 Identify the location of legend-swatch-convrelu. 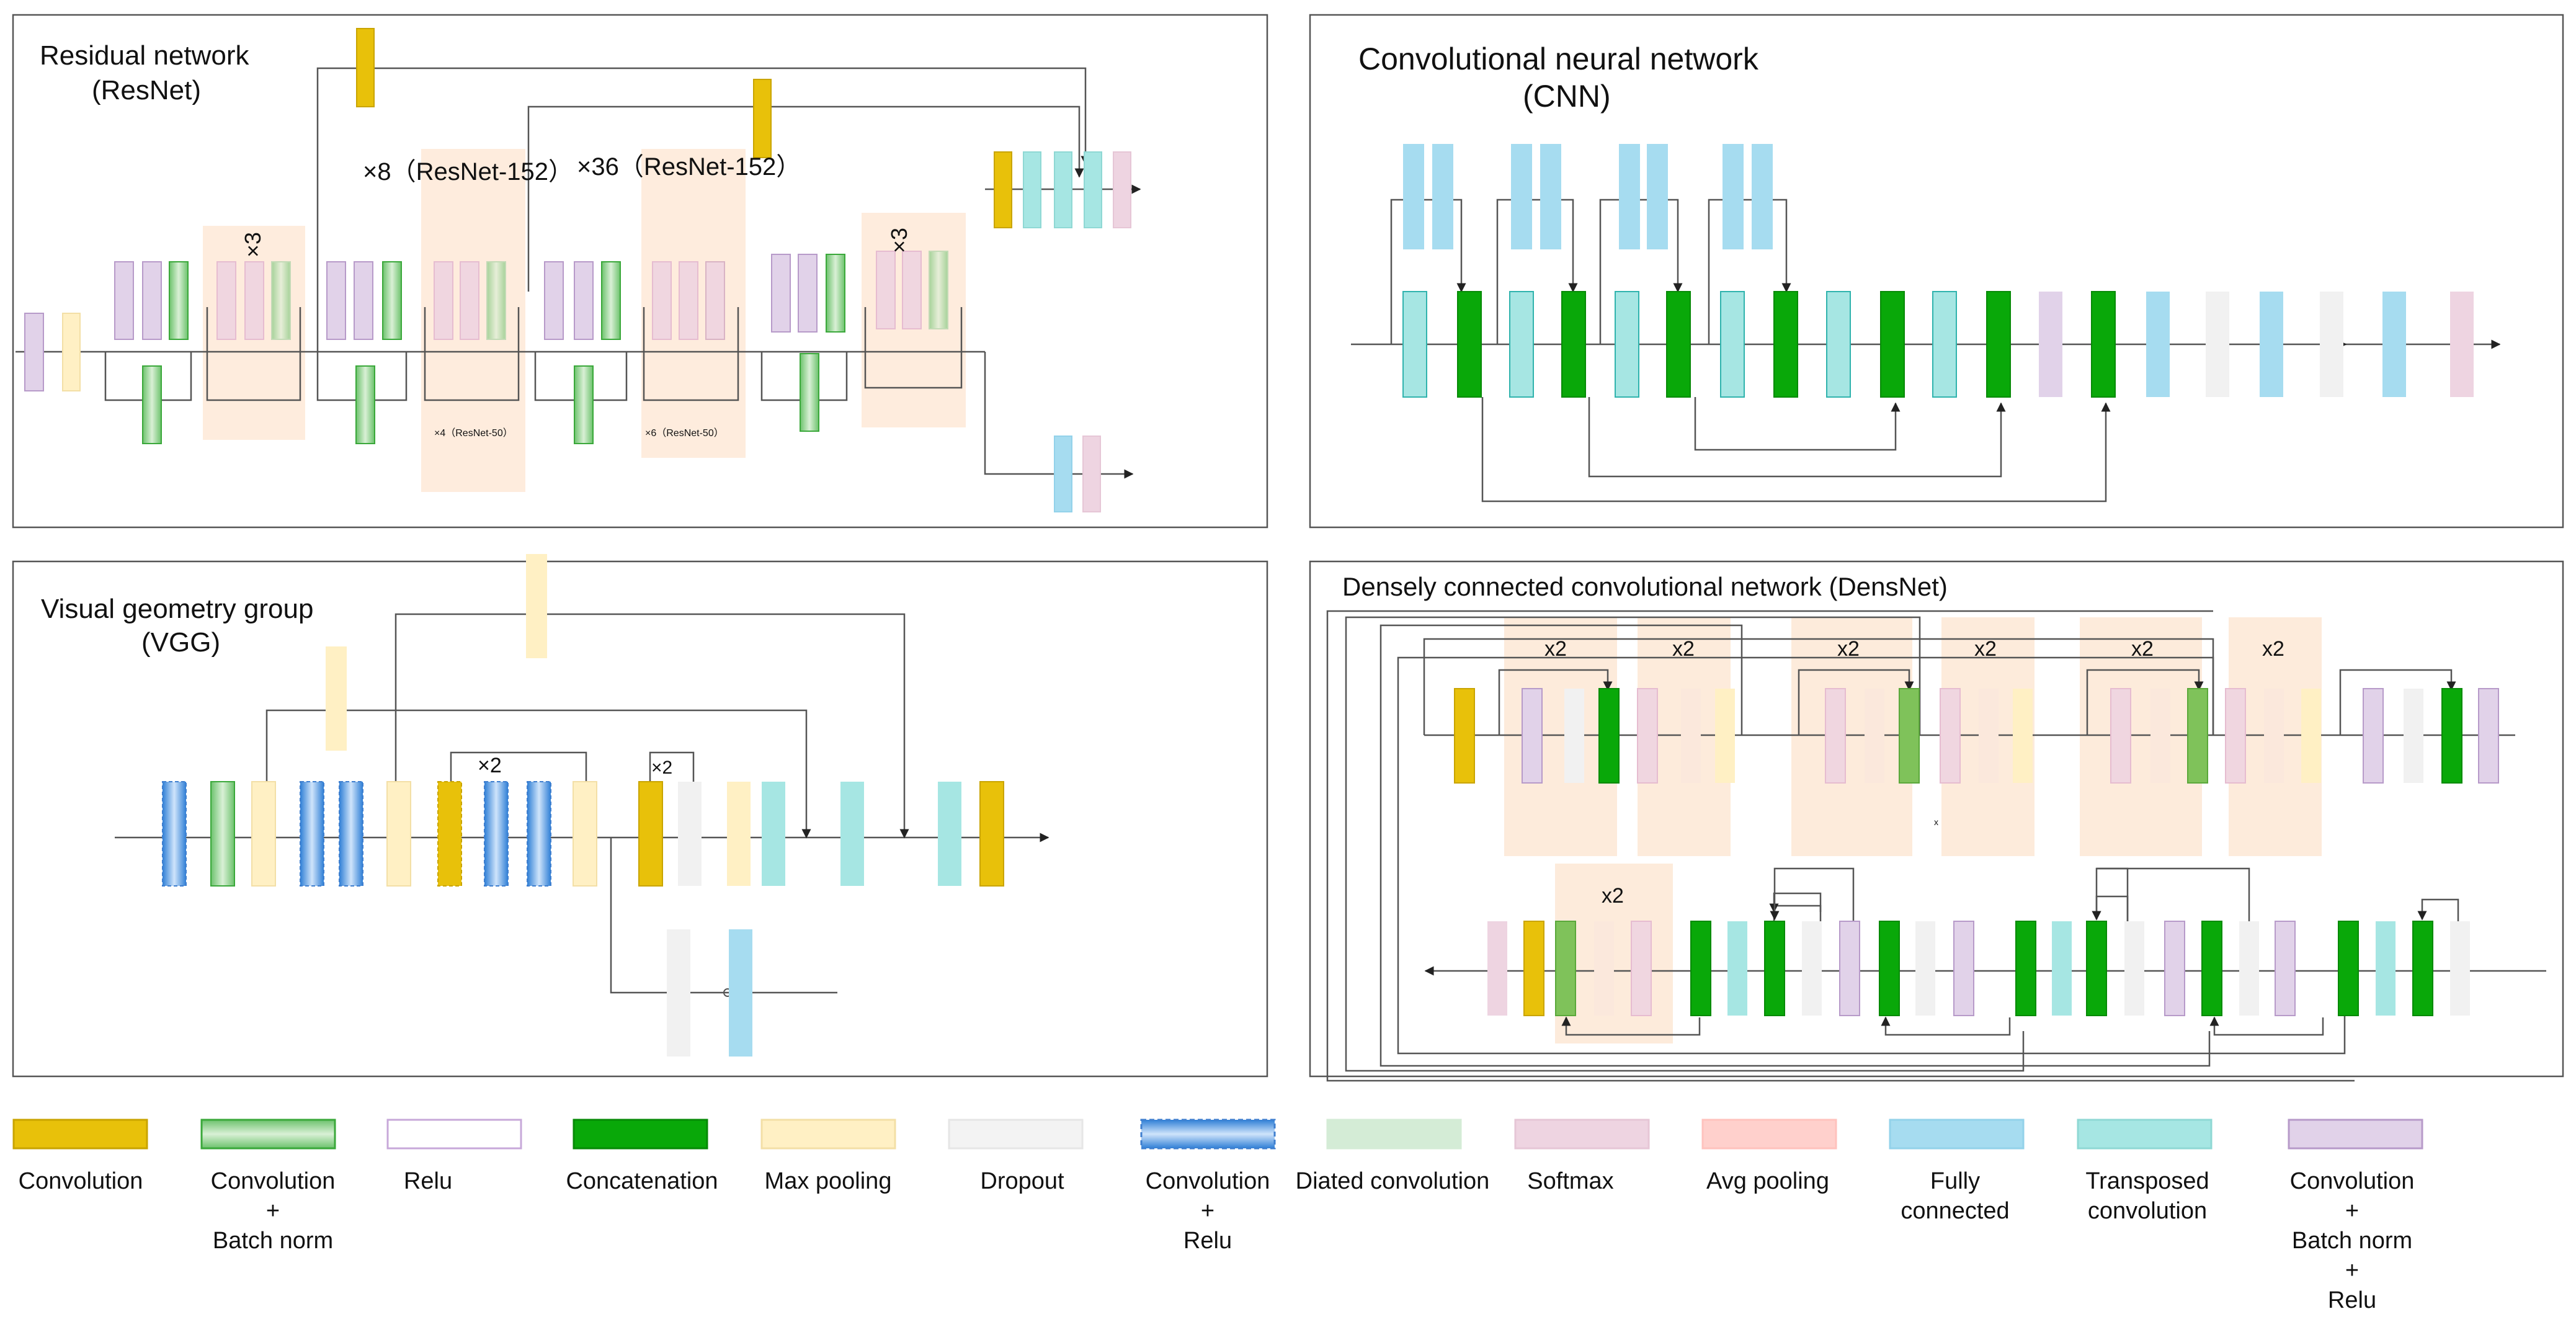
(1208, 1135).